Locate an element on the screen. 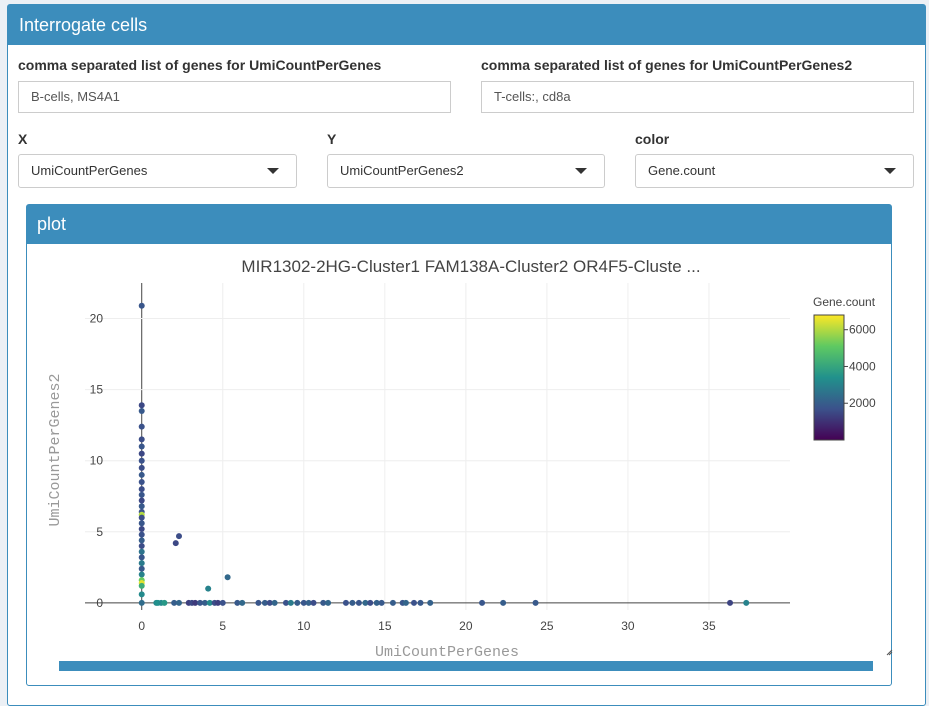 This screenshot has width=929, height=706. bottom-panel-header is located at coordinates (466, 666).